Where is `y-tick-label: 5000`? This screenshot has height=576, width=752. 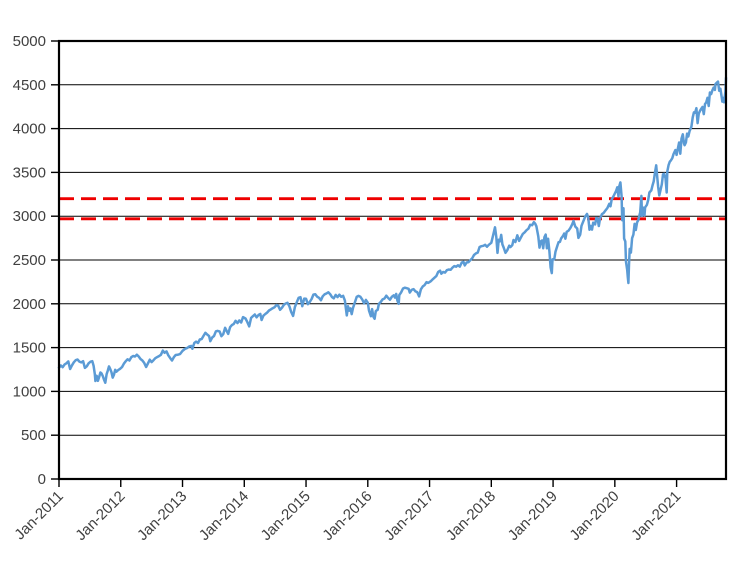 y-tick-label: 5000 is located at coordinates (29, 41).